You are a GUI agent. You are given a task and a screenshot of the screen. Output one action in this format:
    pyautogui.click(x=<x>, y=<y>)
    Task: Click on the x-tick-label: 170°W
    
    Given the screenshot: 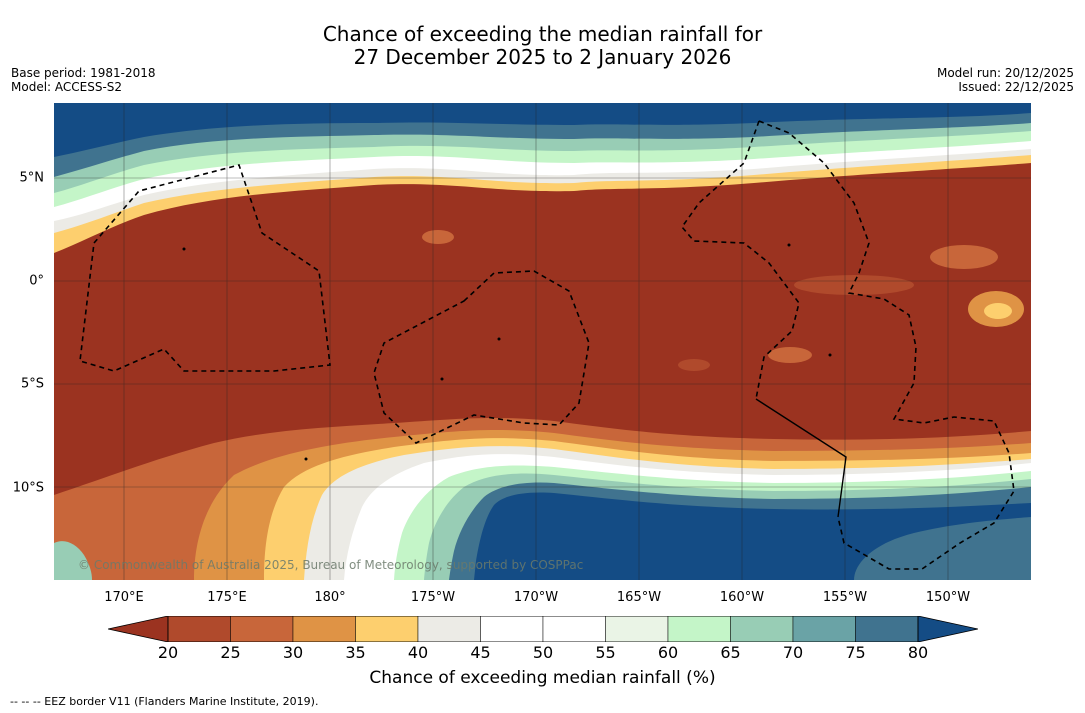 What is the action you would take?
    pyautogui.click(x=536, y=597)
    